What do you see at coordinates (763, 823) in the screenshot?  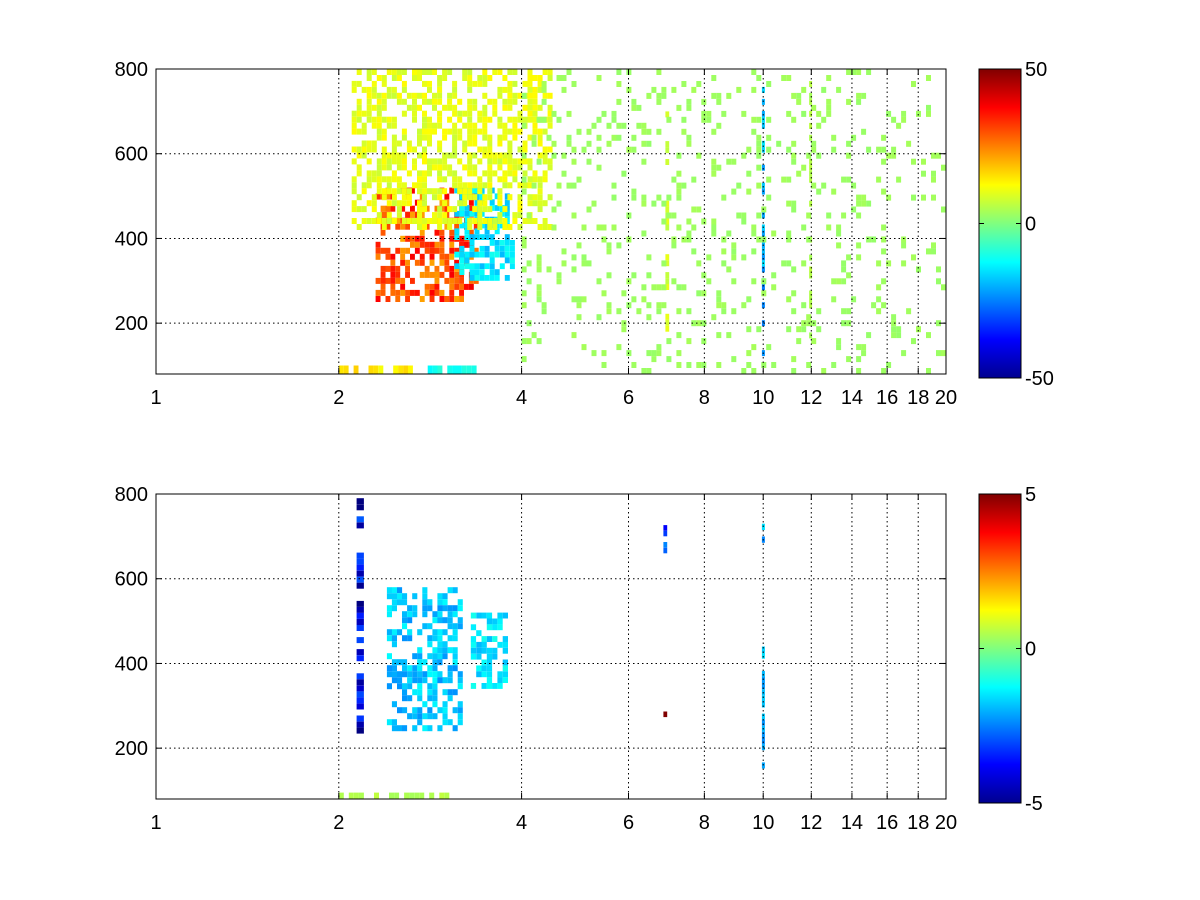 I see `x-tick-label: 10` at bounding box center [763, 823].